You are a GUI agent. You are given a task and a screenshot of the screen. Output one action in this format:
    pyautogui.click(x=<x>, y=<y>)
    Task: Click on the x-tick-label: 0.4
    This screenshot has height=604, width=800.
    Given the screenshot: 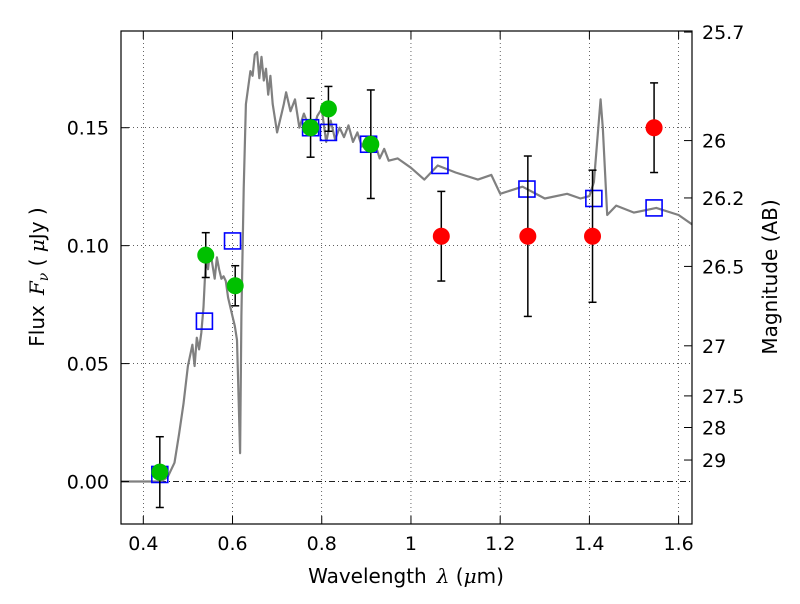 What is the action you would take?
    pyautogui.click(x=143, y=544)
    